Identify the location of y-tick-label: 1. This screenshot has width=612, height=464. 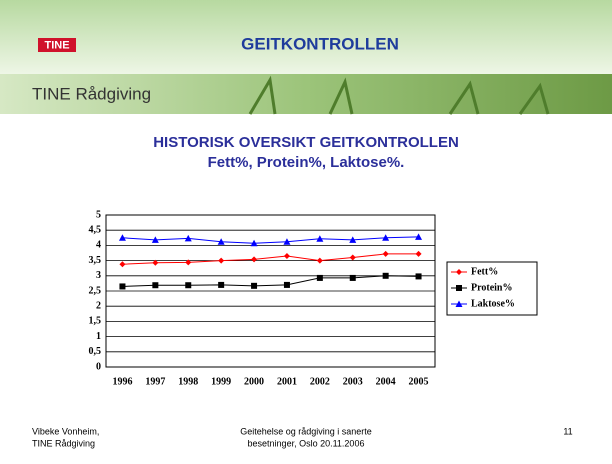
(98, 336).